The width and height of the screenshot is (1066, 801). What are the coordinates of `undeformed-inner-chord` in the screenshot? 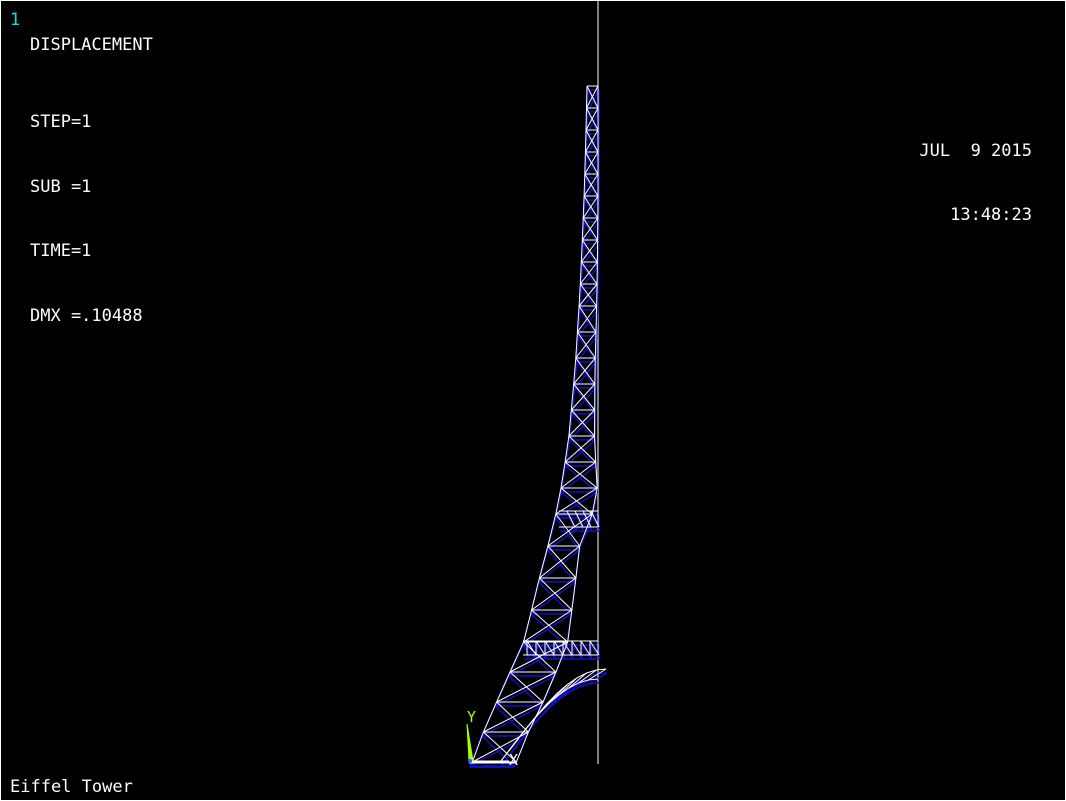 It's located at (556, 429).